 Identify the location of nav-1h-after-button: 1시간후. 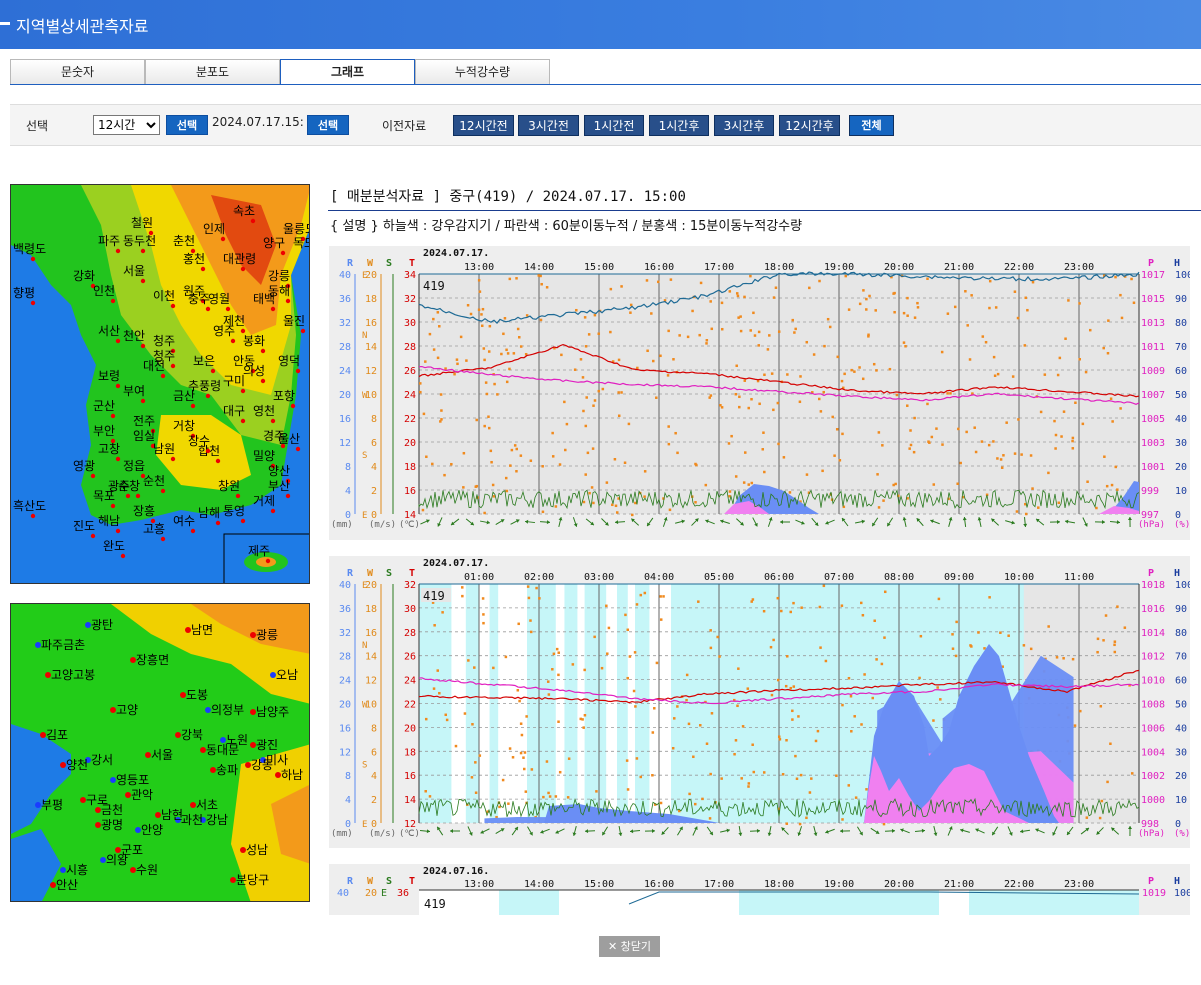
(679, 125).